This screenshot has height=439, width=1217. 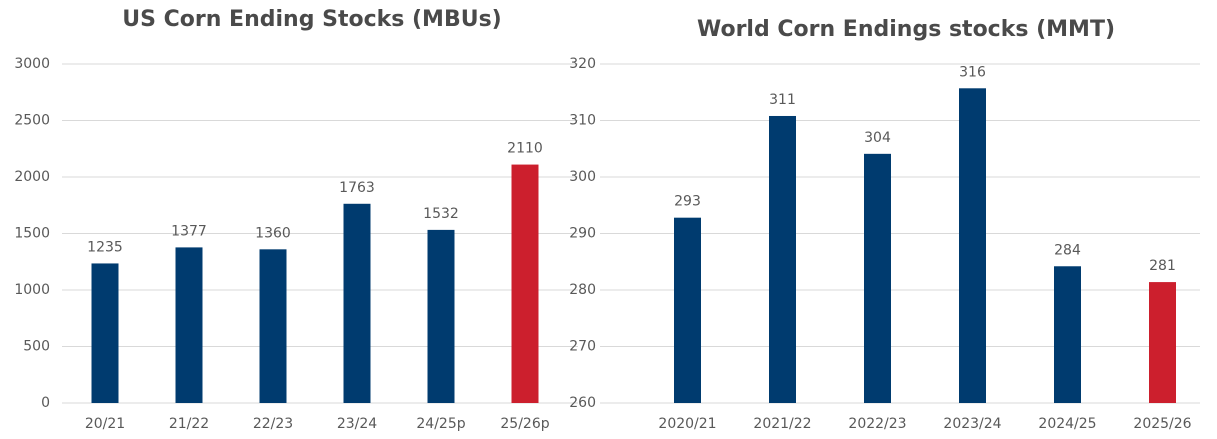 What do you see at coordinates (273, 233) in the screenshot?
I see `data-label: 1360` at bounding box center [273, 233].